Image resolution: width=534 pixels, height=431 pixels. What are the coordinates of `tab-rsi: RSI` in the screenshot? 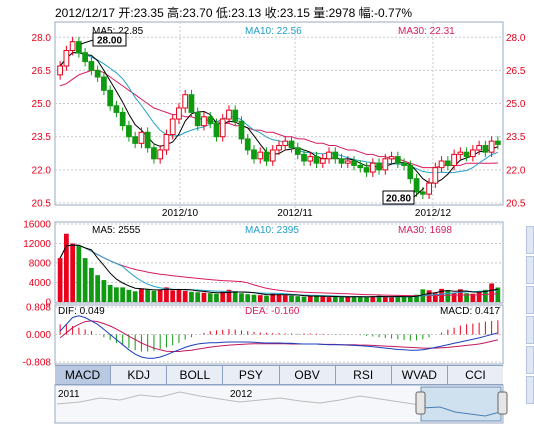 It's located at (364, 375).